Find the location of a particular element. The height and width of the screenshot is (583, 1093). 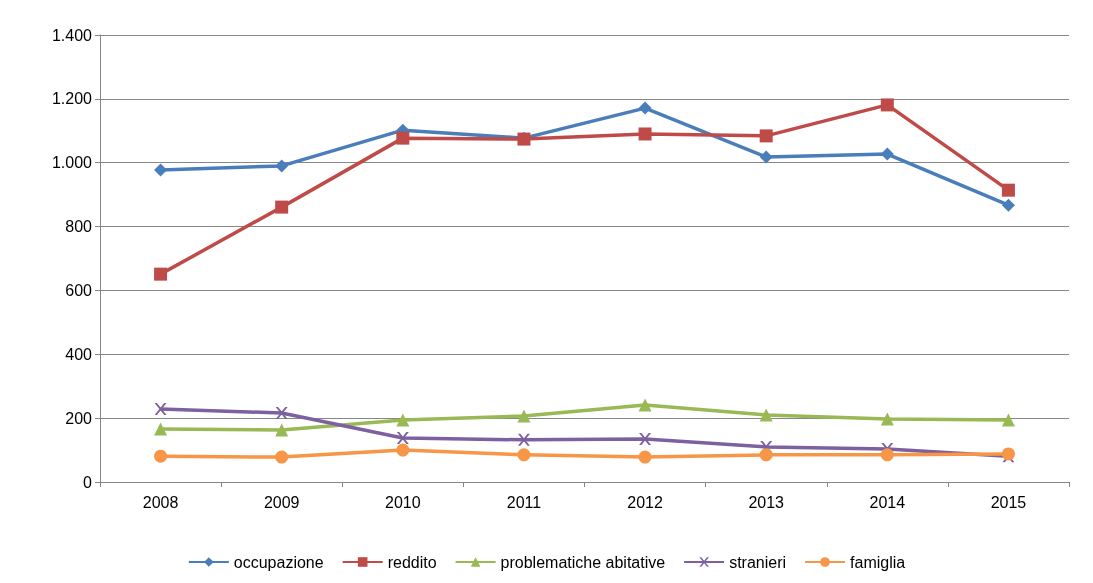

x-tick-label: 2013 is located at coordinates (766, 502).